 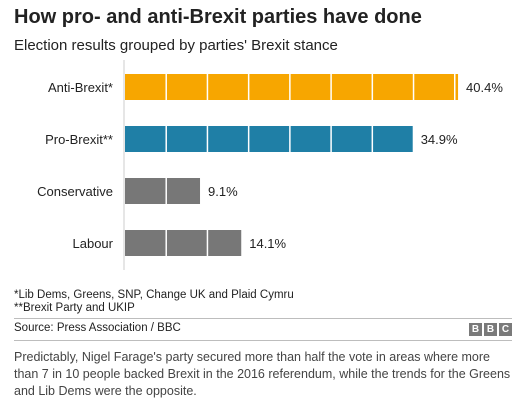 What do you see at coordinates (80, 87) in the screenshot?
I see `category-label: Anti-Brexit*` at bounding box center [80, 87].